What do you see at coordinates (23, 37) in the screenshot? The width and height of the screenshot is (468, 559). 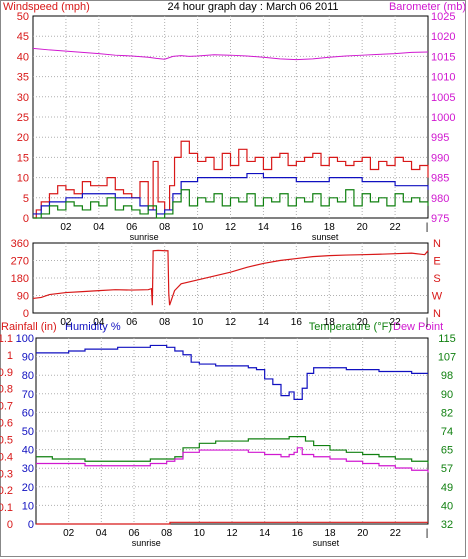 I see `windspeed-tick-label: 45` at bounding box center [23, 37].